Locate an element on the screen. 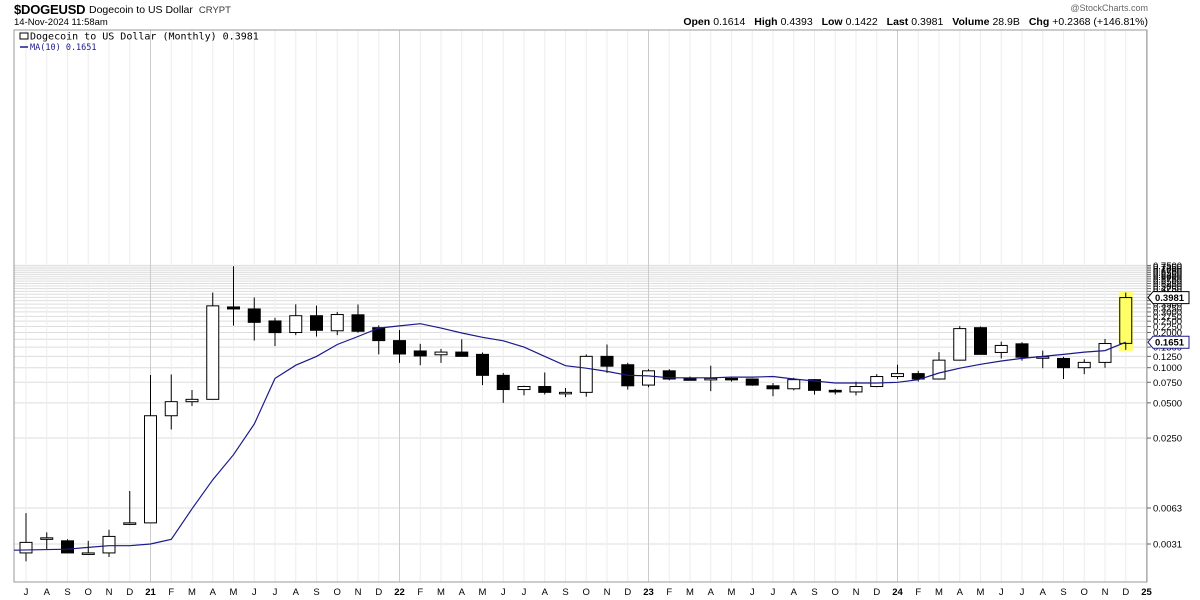 The image size is (1200, 600). x-tick-label: 24 is located at coordinates (897, 592).